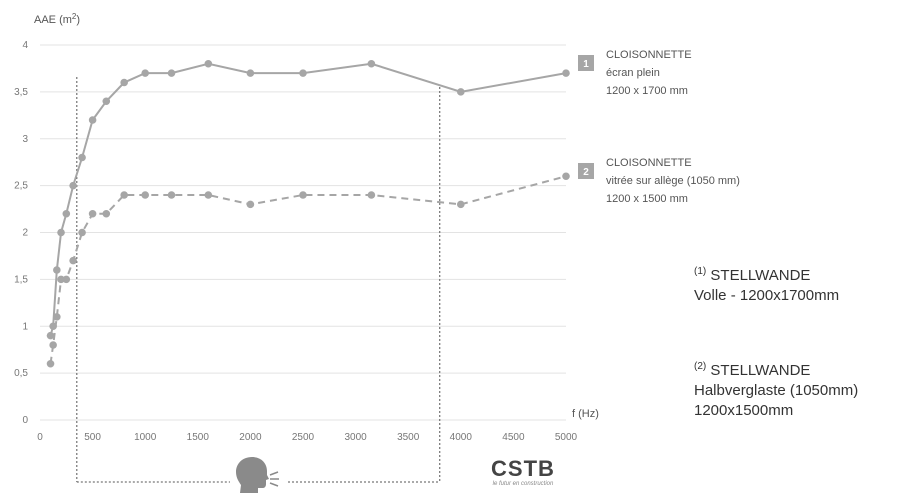  I want to click on x-tick-label: 5000, so click(566, 437).